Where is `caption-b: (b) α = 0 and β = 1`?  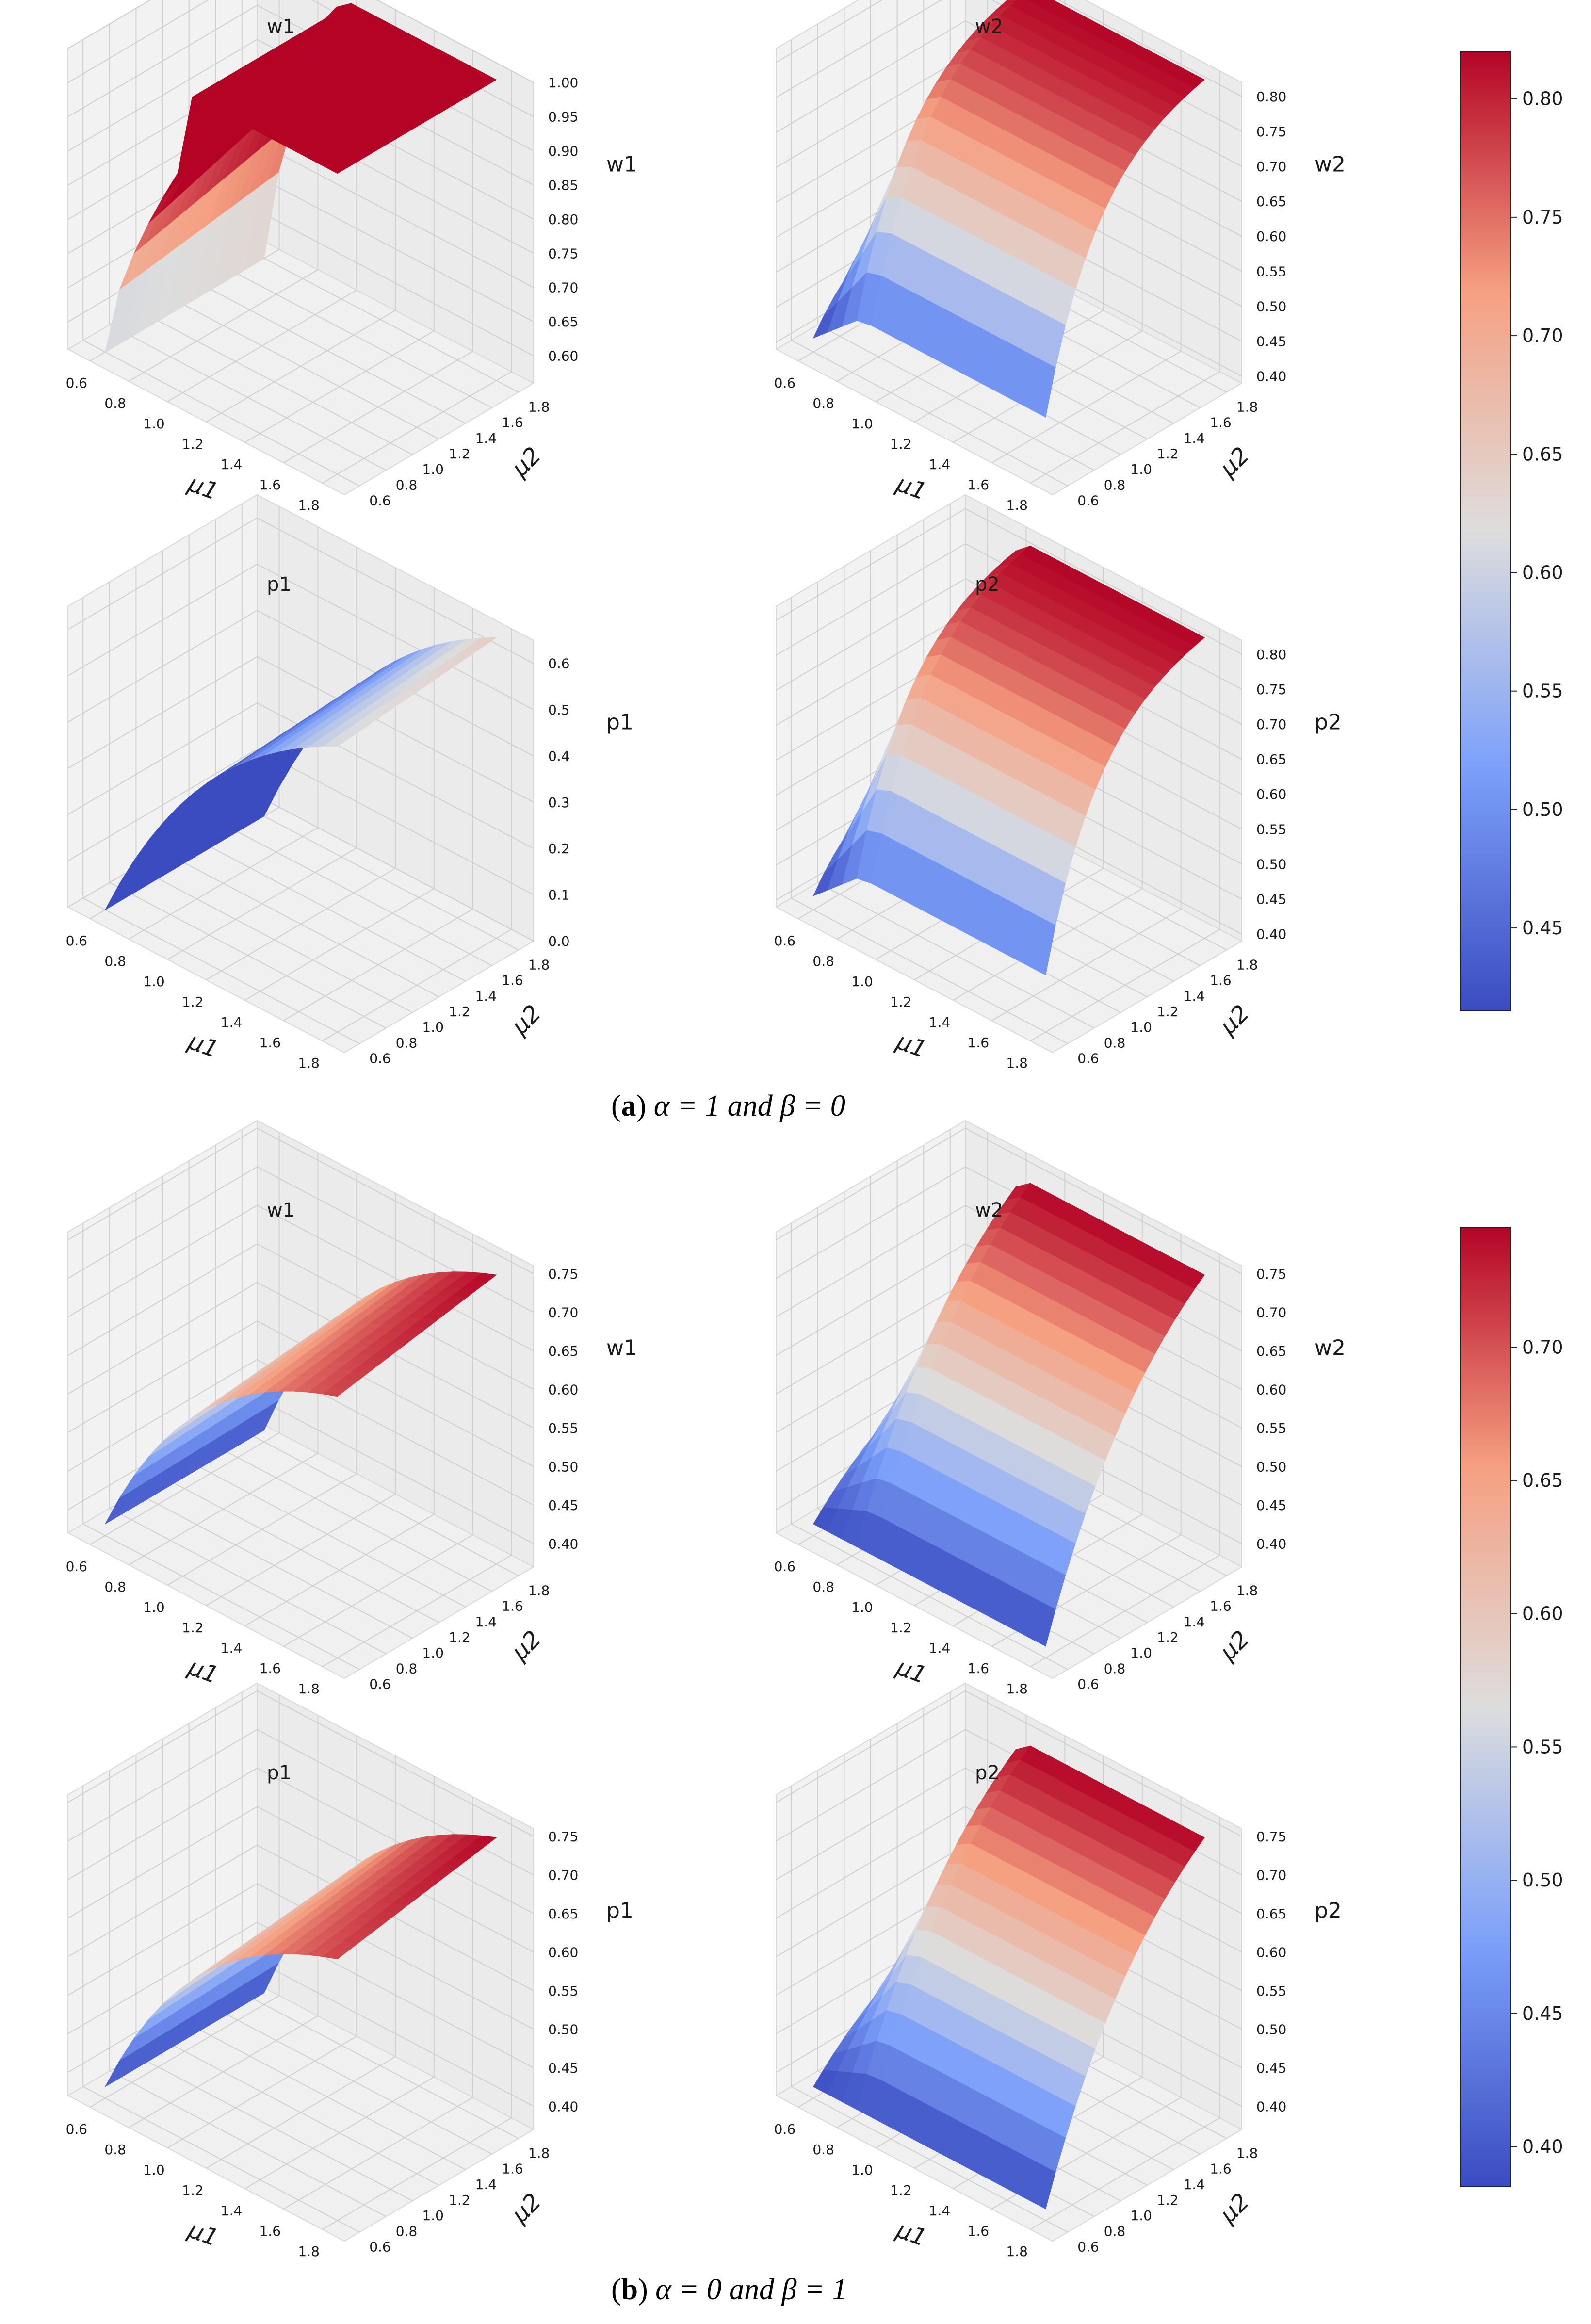 caption-b: (b) α = 0 and β = 1 is located at coordinates (729, 2289).